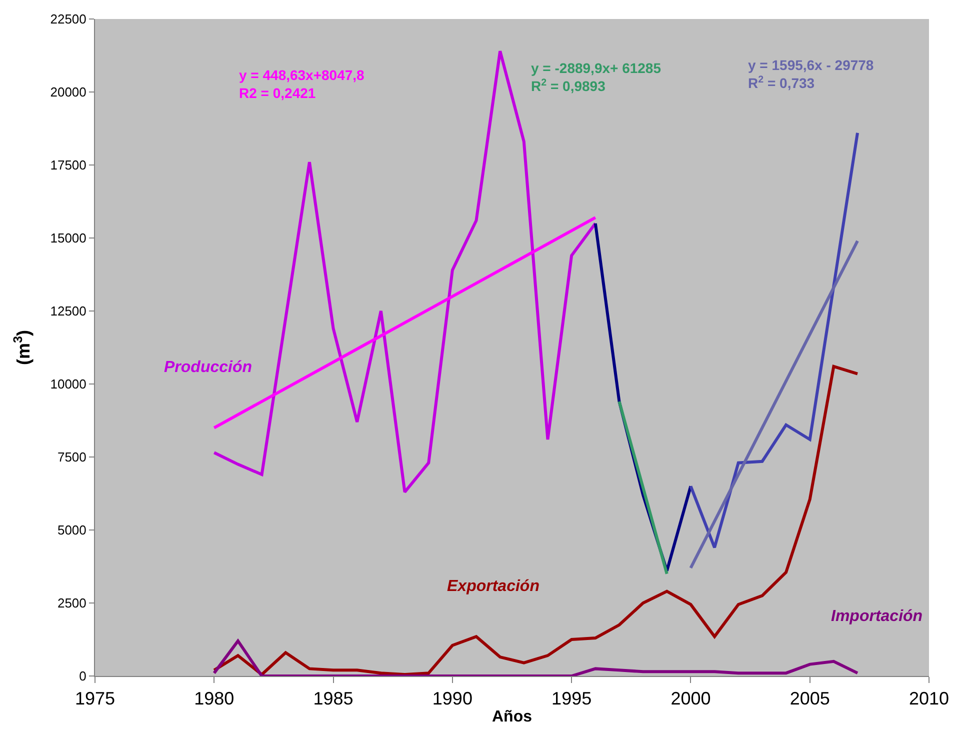 The height and width of the screenshot is (734, 964). I want to click on x-tick-label: 1975, so click(95, 698).